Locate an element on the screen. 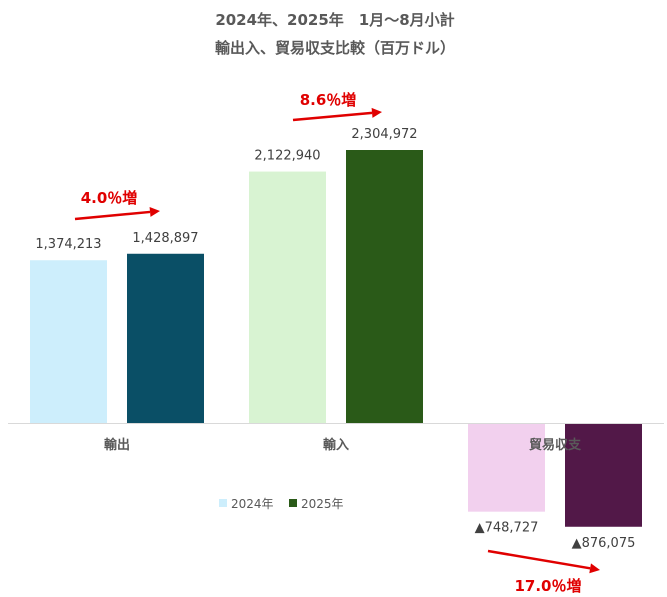  category-label-2: 貿易収支 is located at coordinates (555, 445).